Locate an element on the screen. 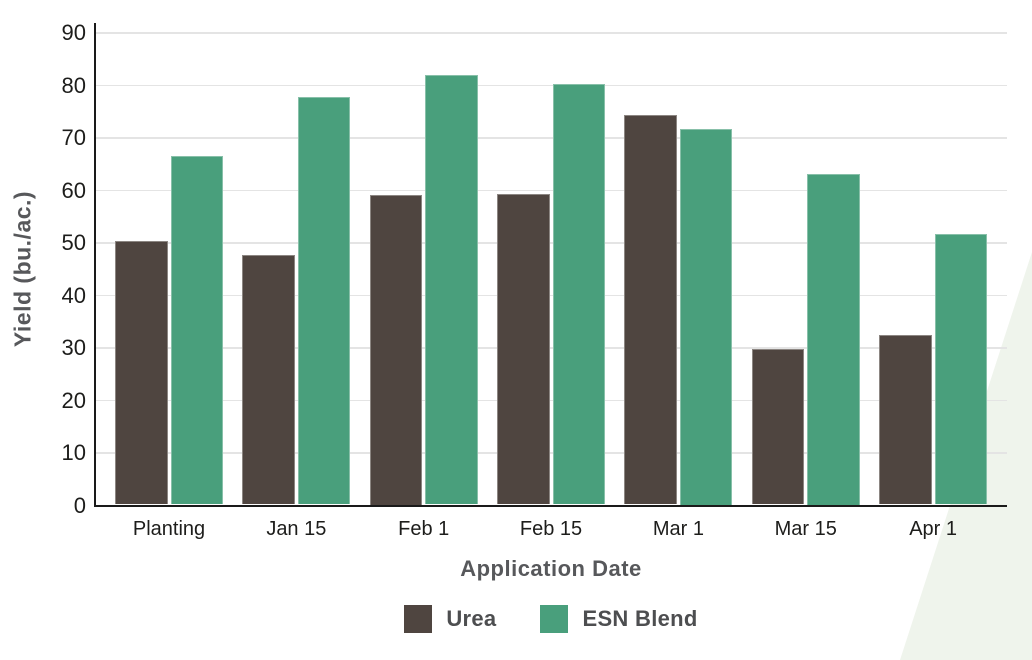 The height and width of the screenshot is (660, 1032). y-axis-tick-label: 30 is located at coordinates (73, 347).